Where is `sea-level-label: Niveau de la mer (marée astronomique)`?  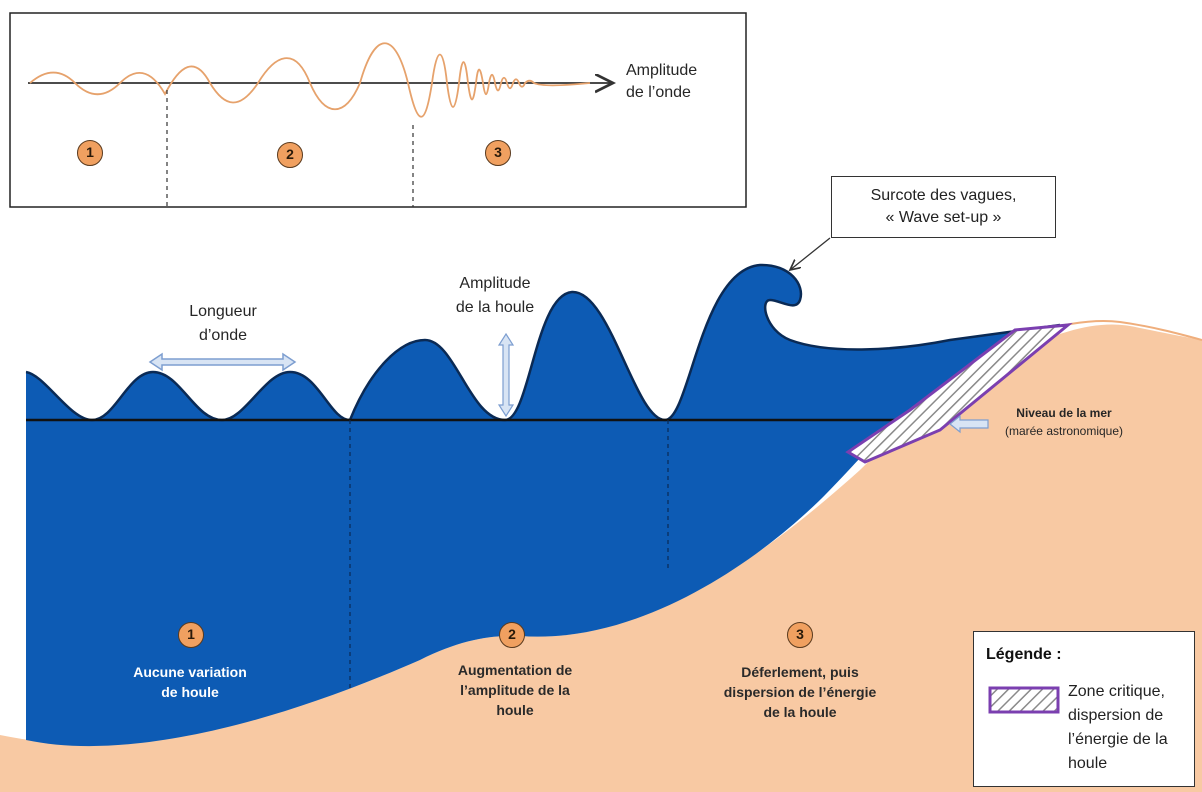
sea-level-label: Niveau de la mer (marée astronomique) is located at coordinates (1064, 422).